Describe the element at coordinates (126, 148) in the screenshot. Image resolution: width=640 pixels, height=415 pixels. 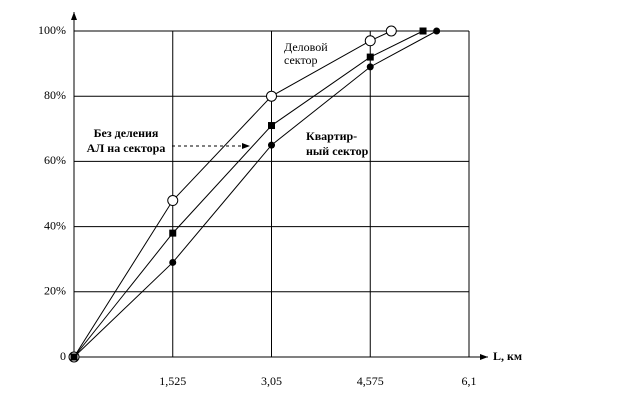
I see `annotation: АЛ на сектора` at that location.